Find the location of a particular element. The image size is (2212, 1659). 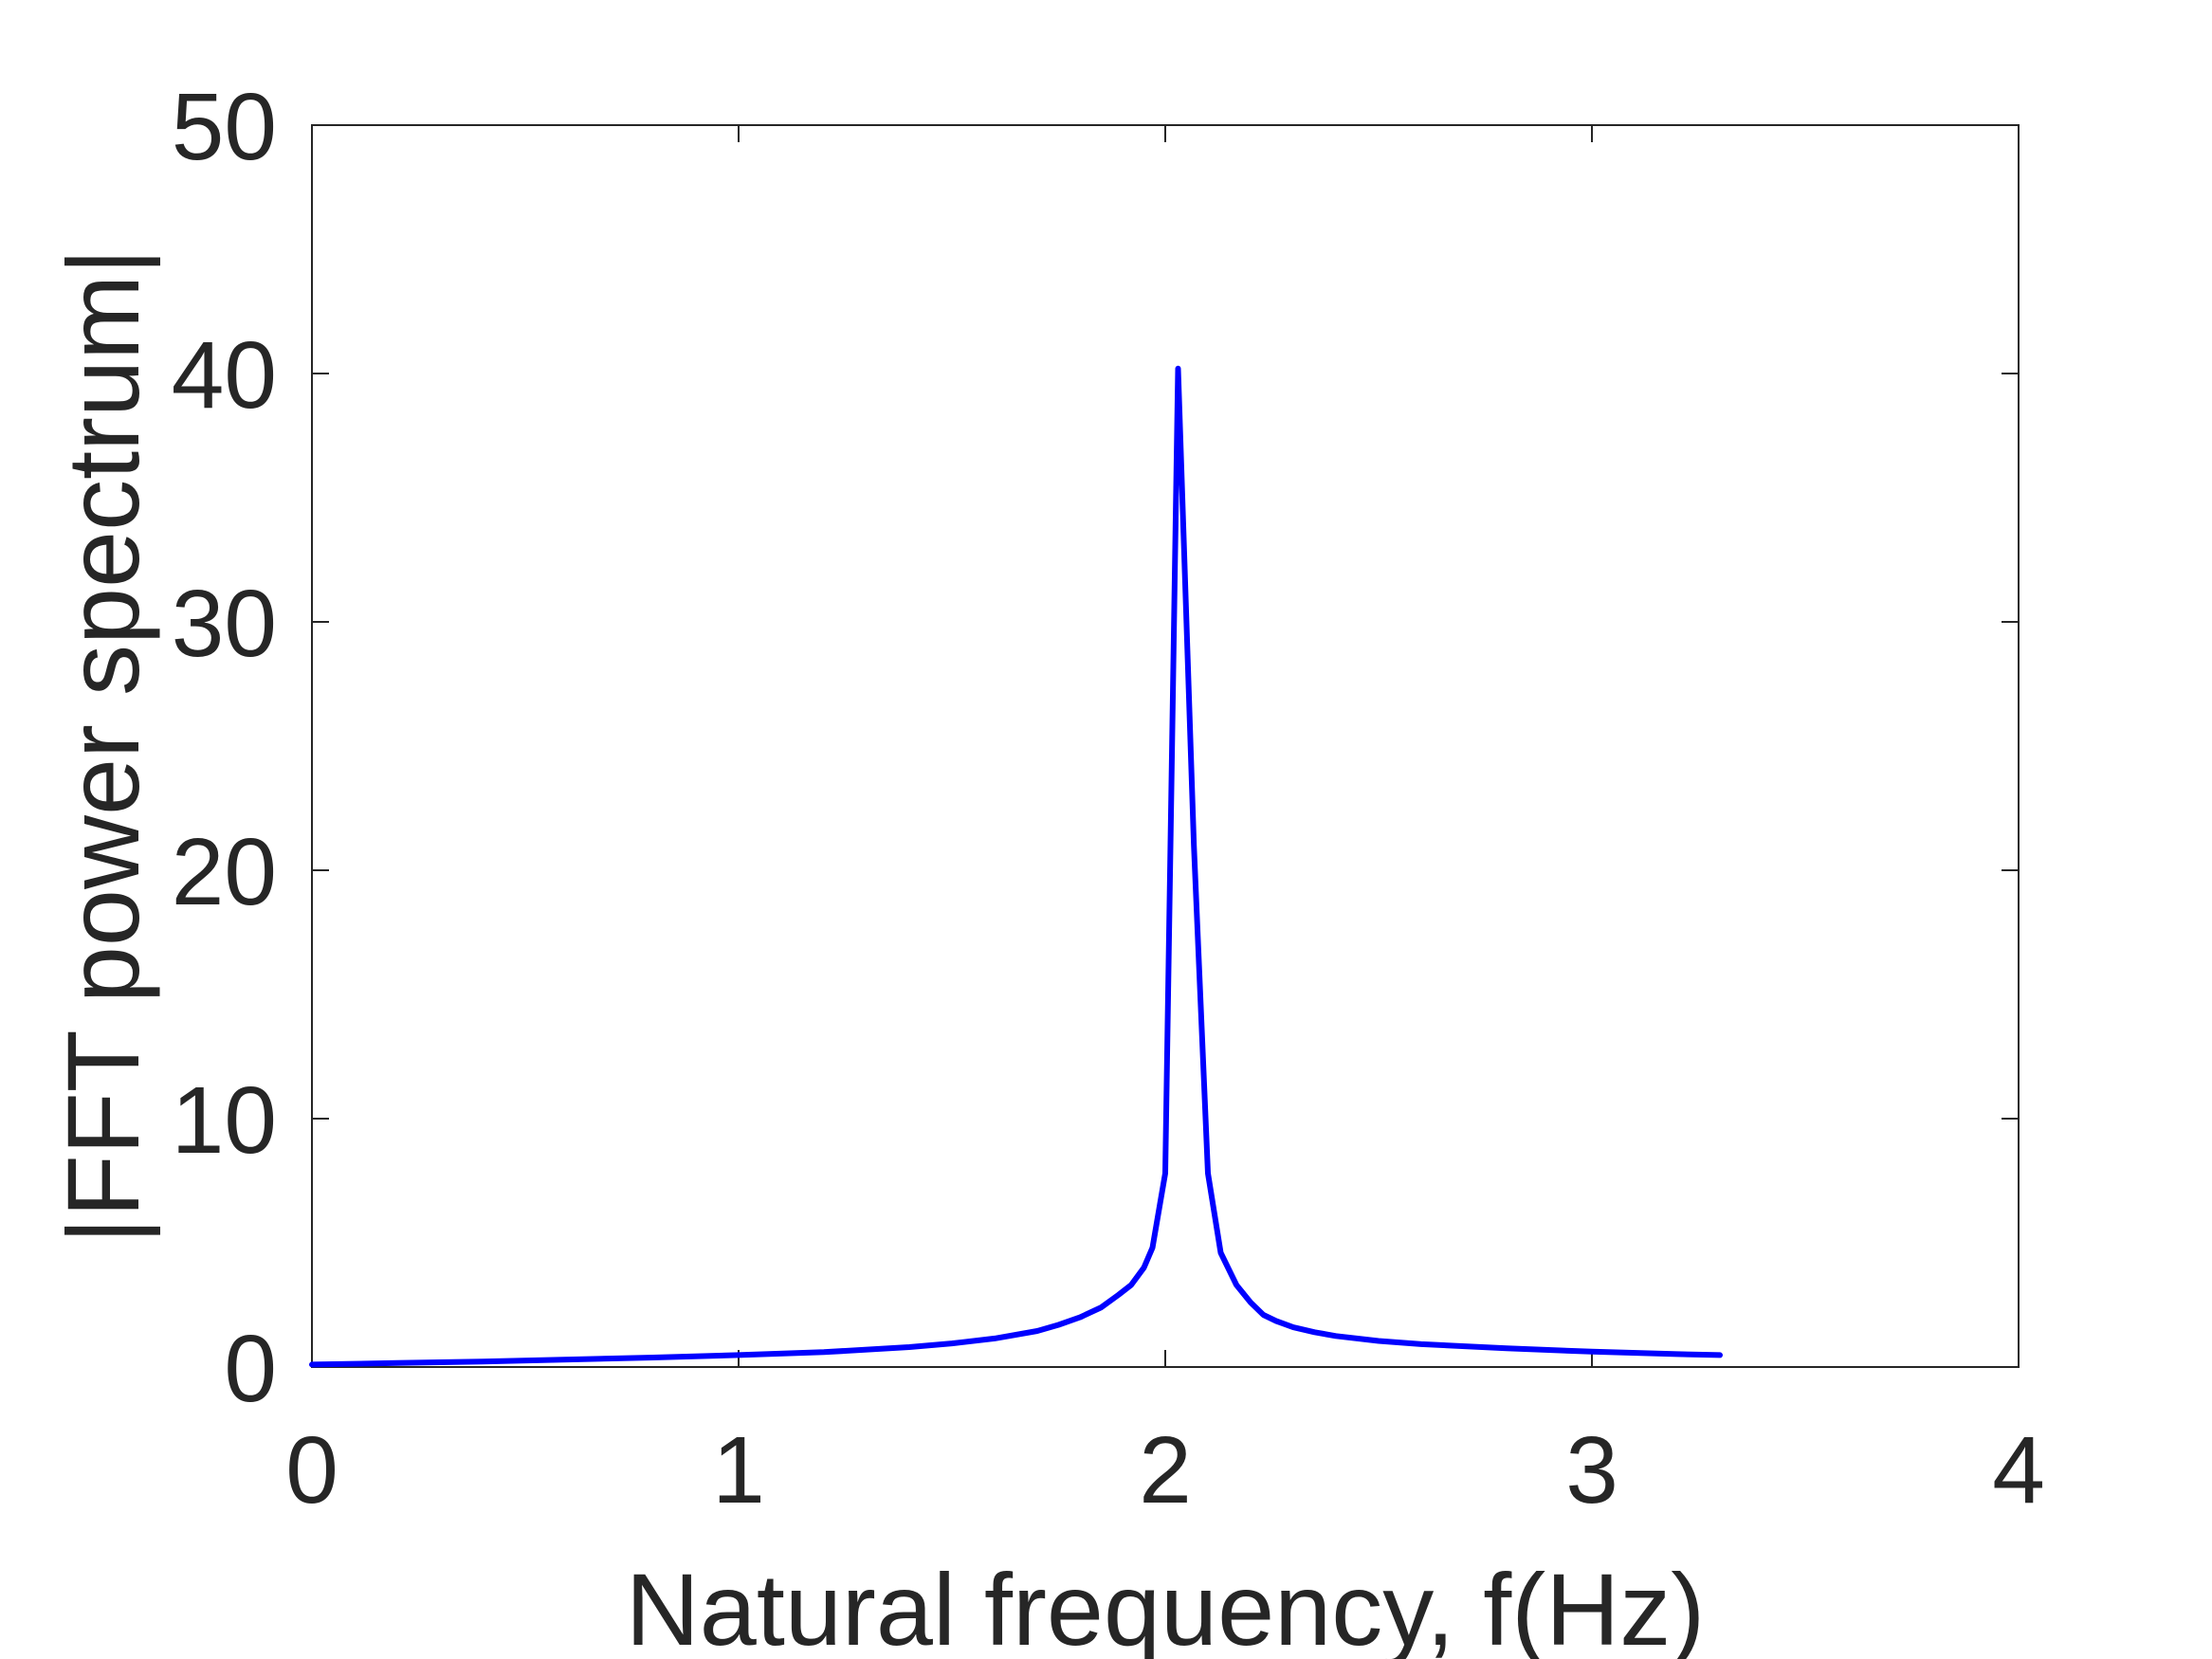

x-tick-labels: 0 1 2 3 4 is located at coordinates (1165, 1470).